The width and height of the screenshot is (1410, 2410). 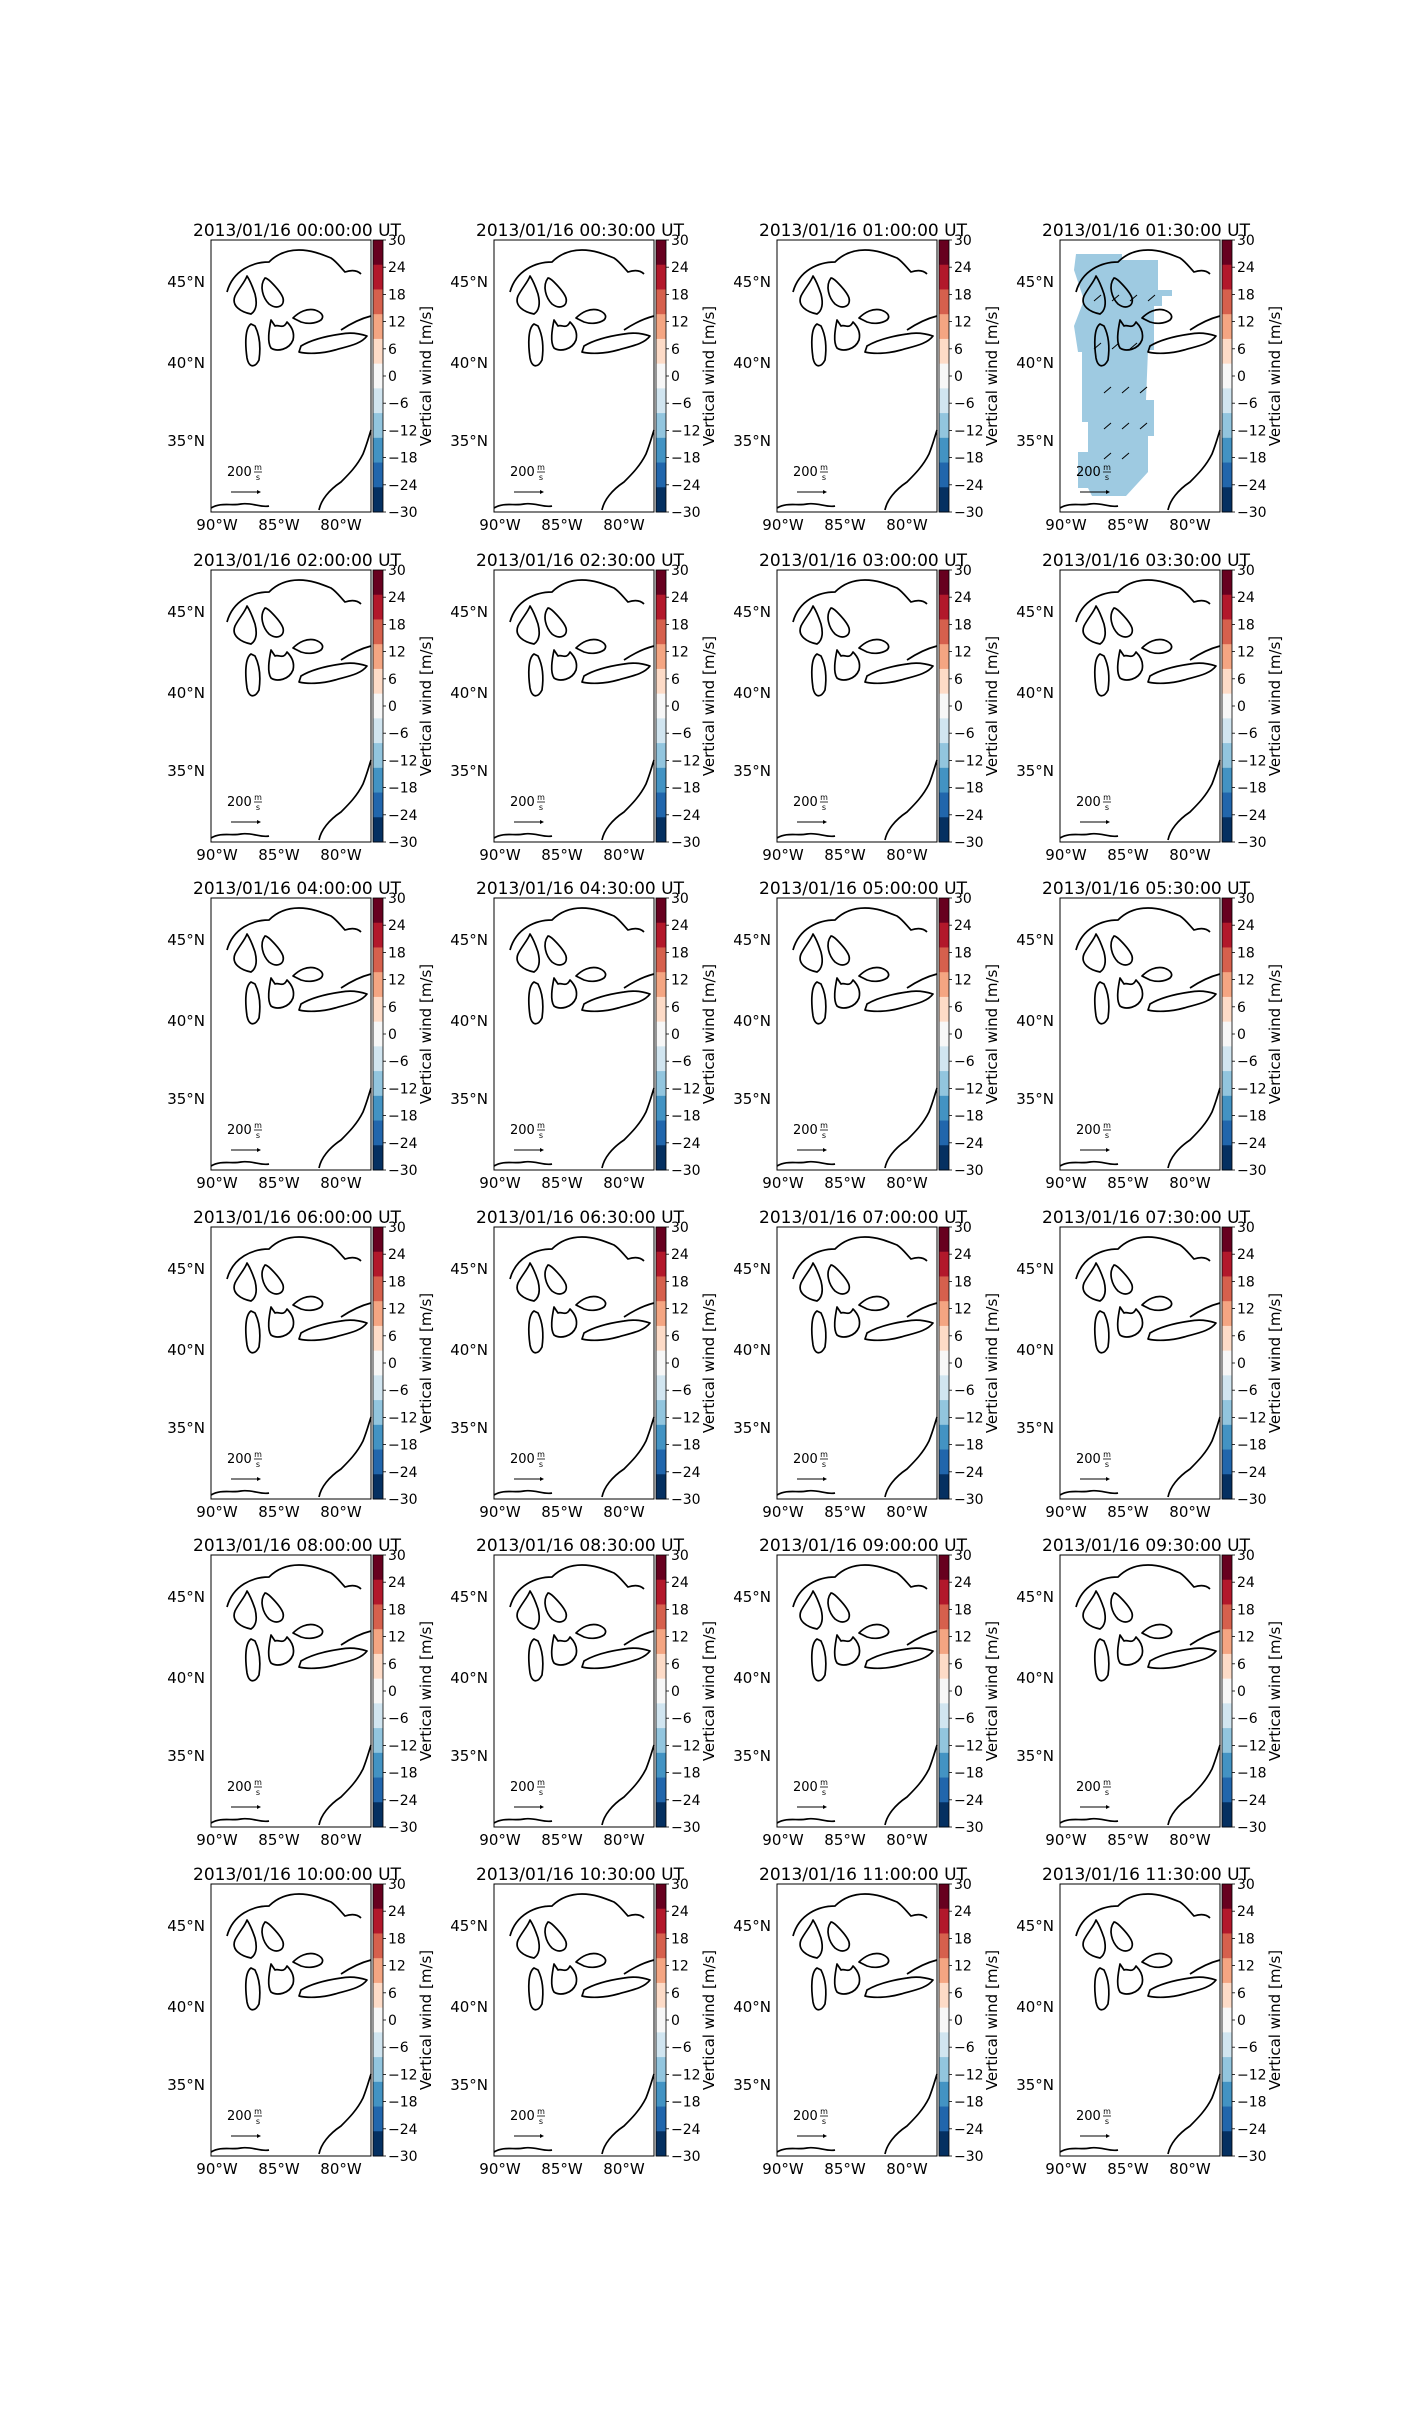 I want to click on map-frame, so click(x=857, y=376).